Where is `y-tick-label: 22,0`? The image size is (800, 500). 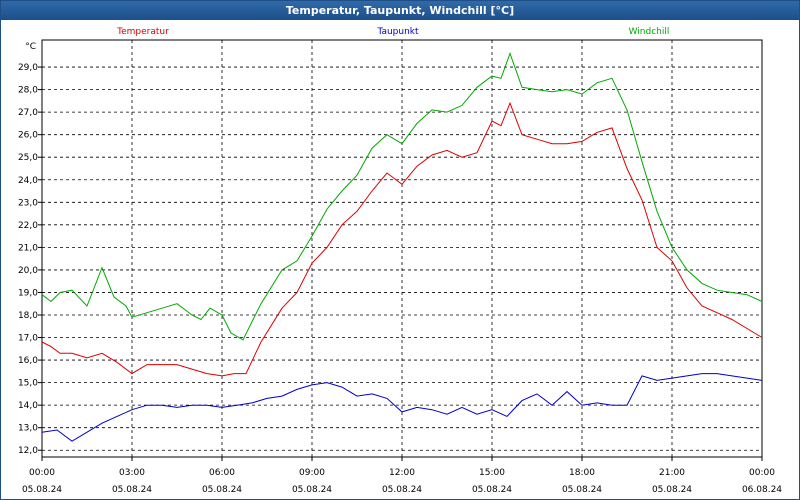
y-tick-label: 22,0 is located at coordinates (28, 226).